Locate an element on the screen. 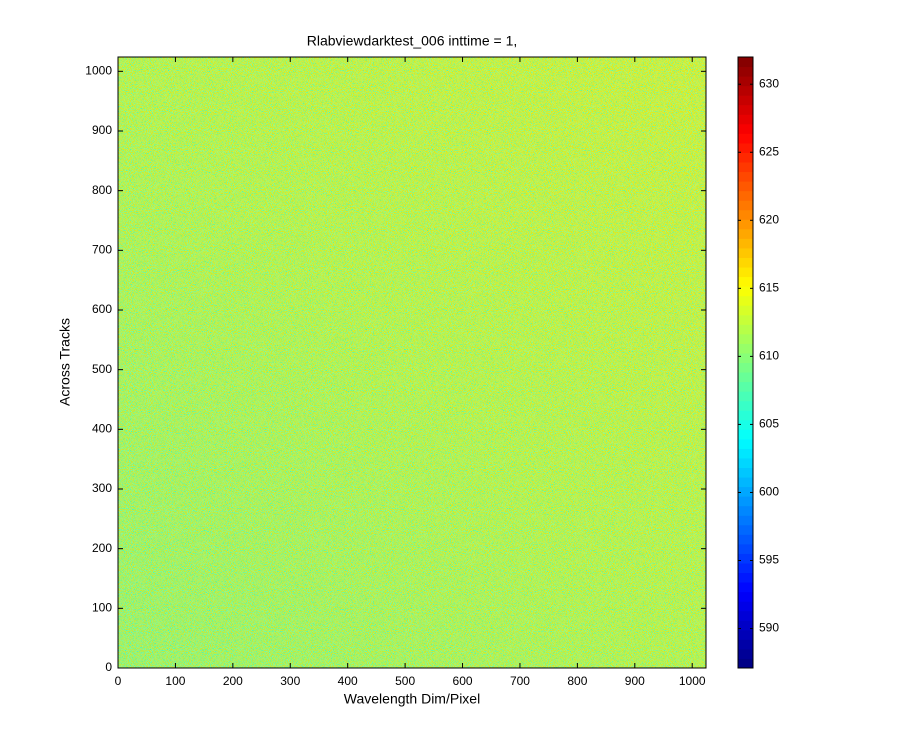 The width and height of the screenshot is (900, 750). y-tick-label: 700 is located at coordinates (102, 249).